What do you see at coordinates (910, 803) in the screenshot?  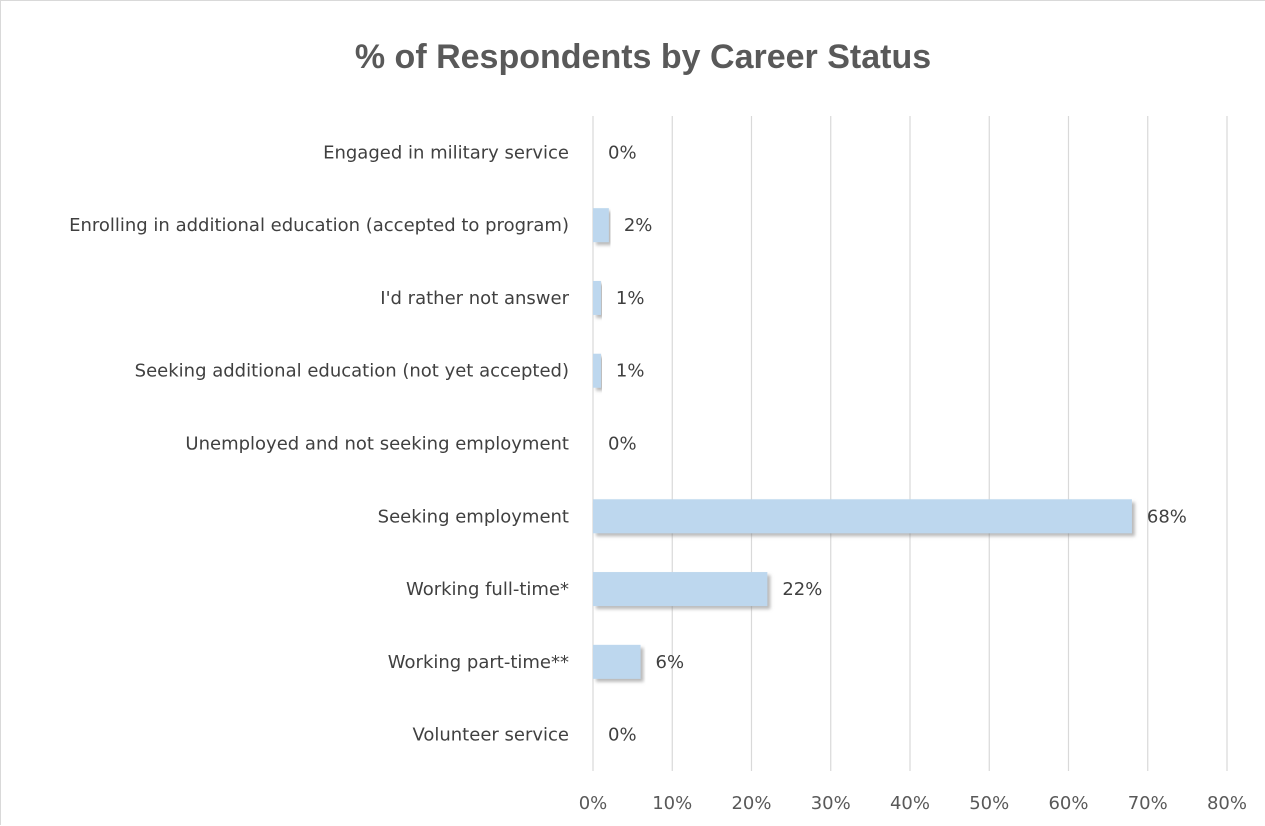 I see `x-tick-label: 40%` at bounding box center [910, 803].